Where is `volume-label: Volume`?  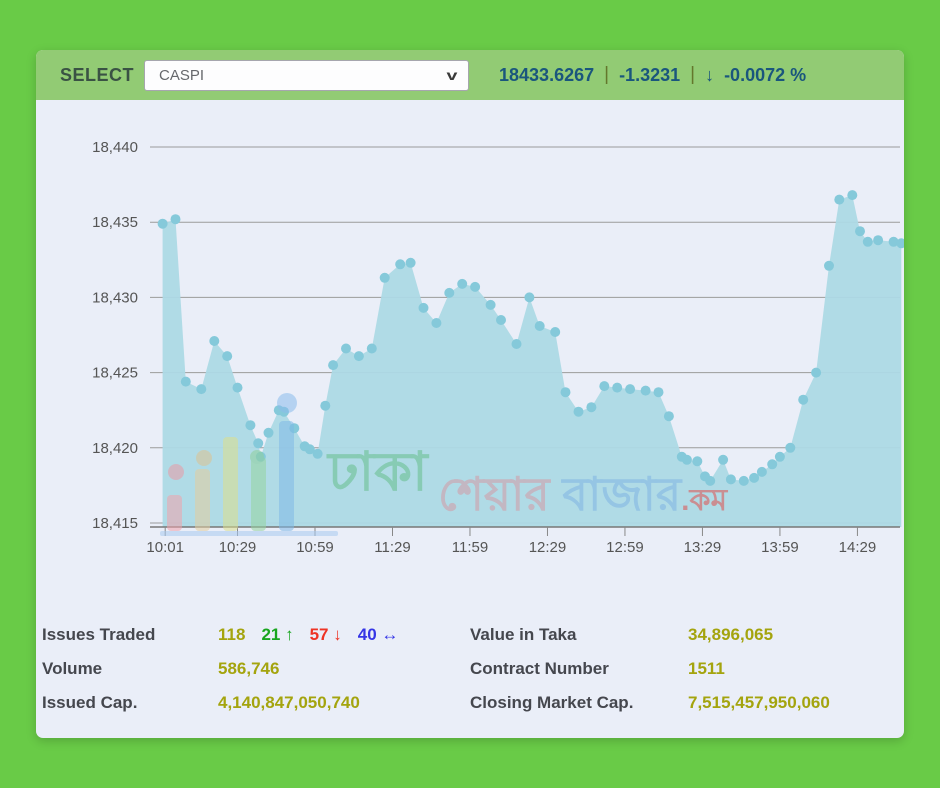
volume-label: Volume is located at coordinates (72, 668).